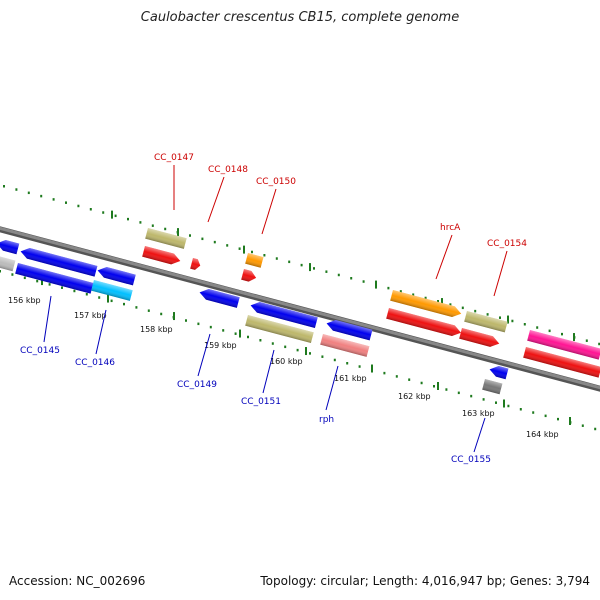  I want to click on gene-name-label: CC_0154, so click(507, 244).